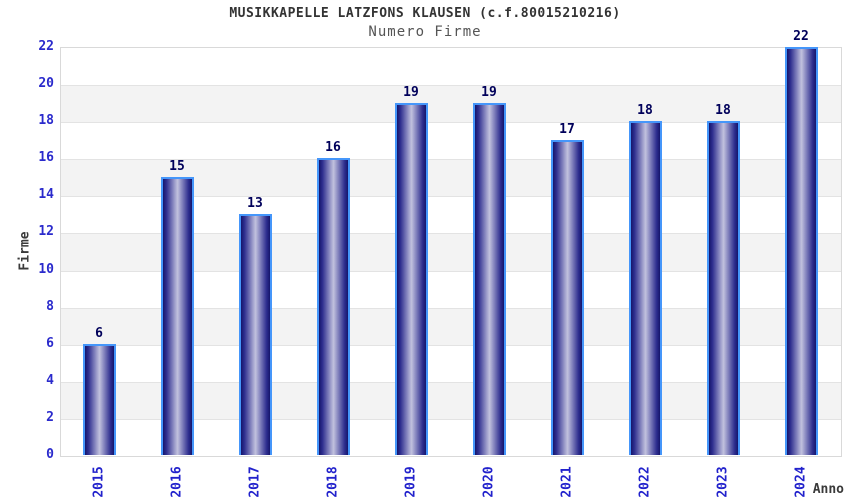  What do you see at coordinates (46, 195) in the screenshot?
I see `y-tick-label: 14` at bounding box center [46, 195].